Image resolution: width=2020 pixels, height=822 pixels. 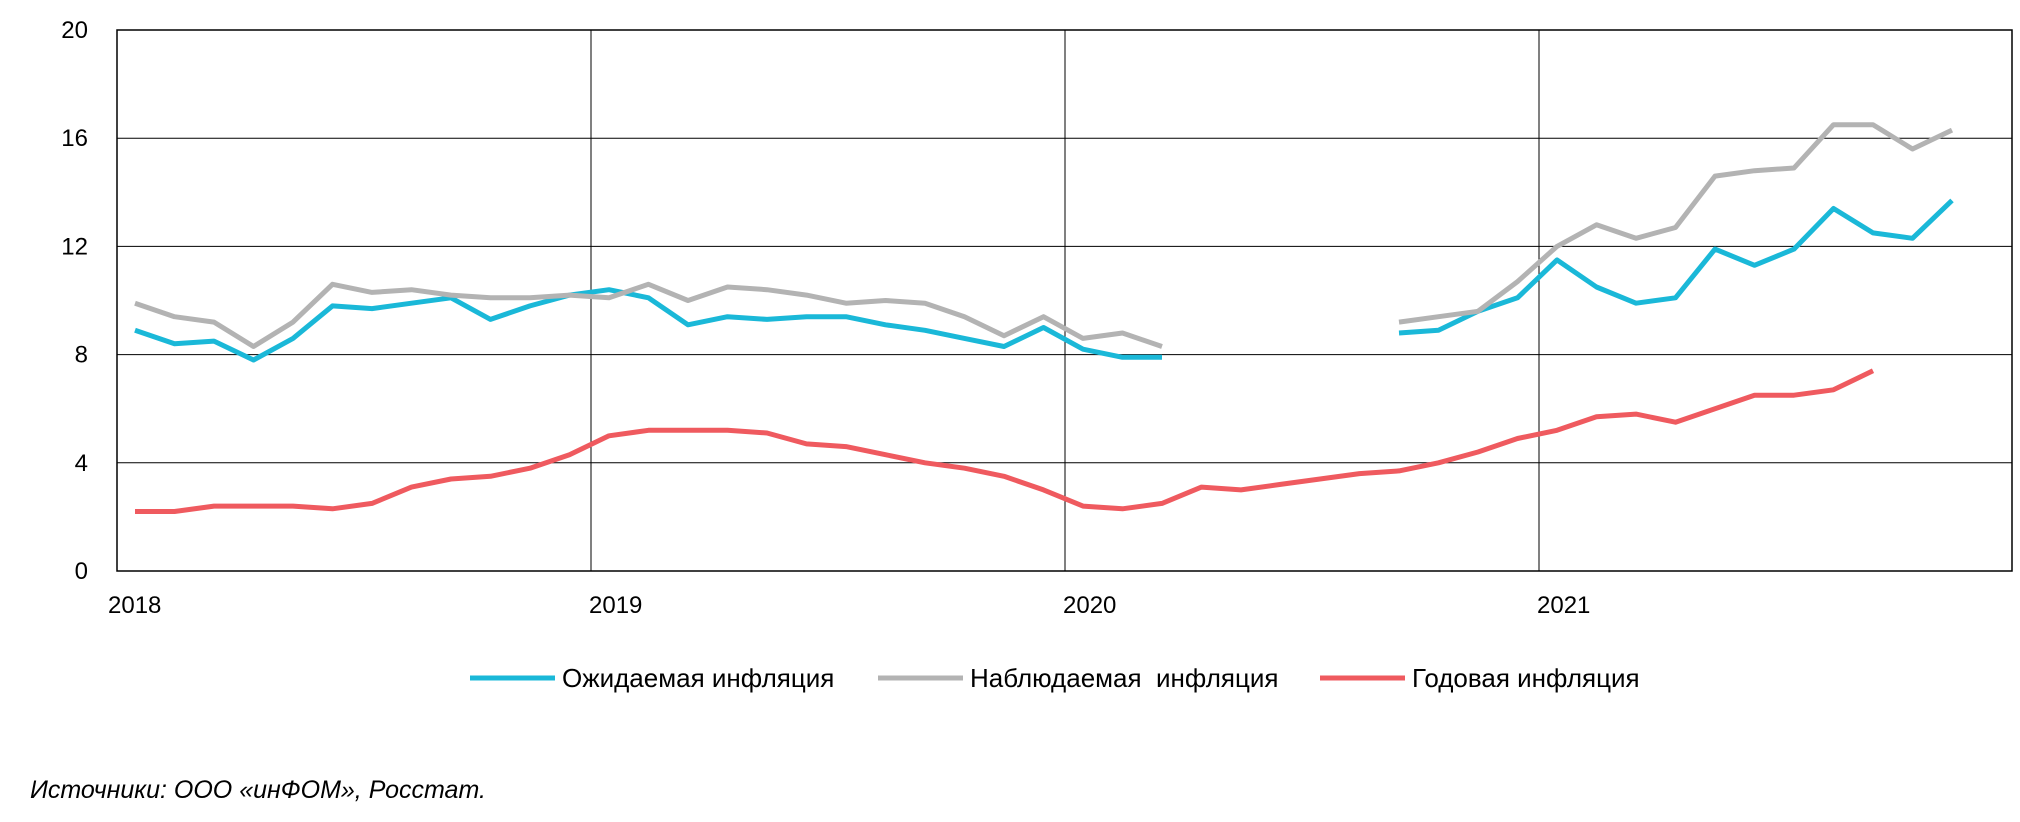 What do you see at coordinates (849, 605) in the screenshot?
I see `x-axis-ticks: 2018 2019 2020 2021` at bounding box center [849, 605].